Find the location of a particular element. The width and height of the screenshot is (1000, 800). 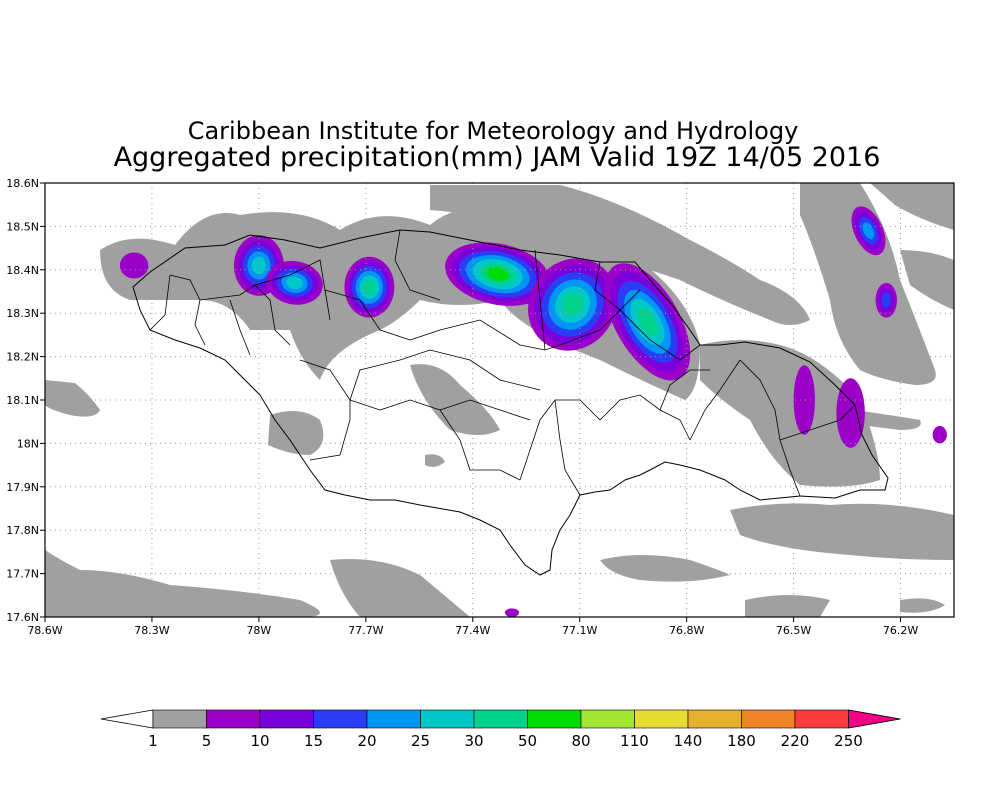

y-tick-label: 18.2N is located at coordinates (22, 357).